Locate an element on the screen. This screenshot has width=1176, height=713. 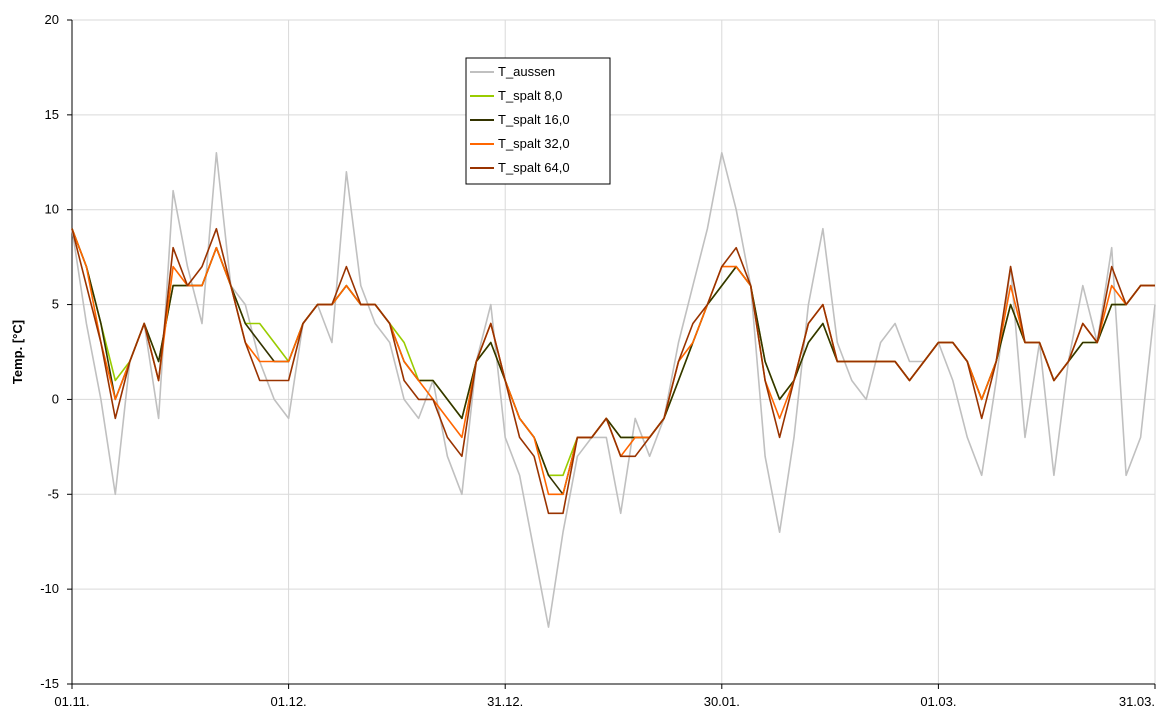
y-tick-label: -10 is located at coordinates (49, 588).